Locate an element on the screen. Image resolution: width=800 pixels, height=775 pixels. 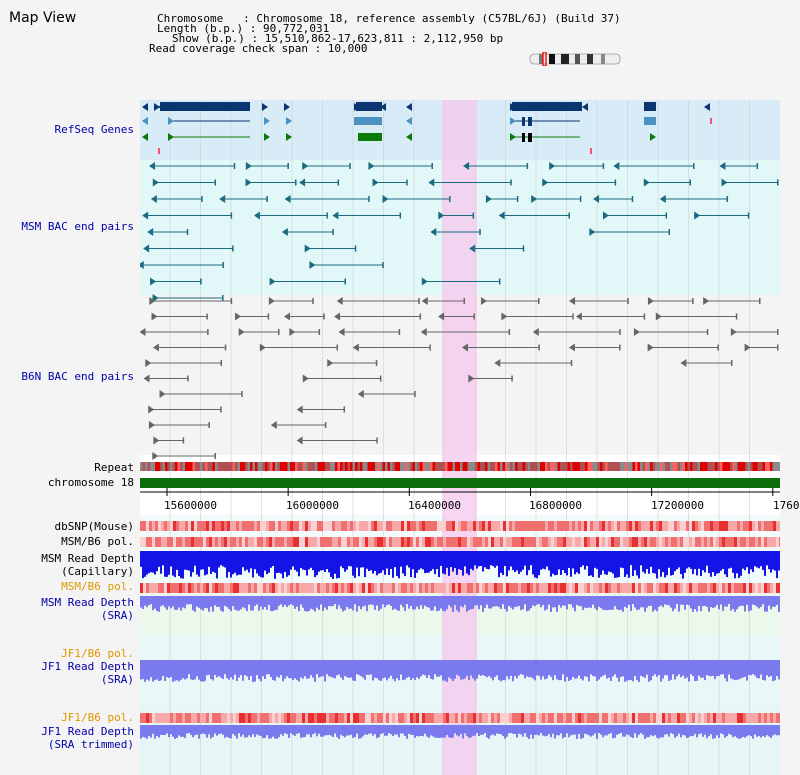
track-label-refseq: RefSeq Genes is located at coordinates (94, 129).